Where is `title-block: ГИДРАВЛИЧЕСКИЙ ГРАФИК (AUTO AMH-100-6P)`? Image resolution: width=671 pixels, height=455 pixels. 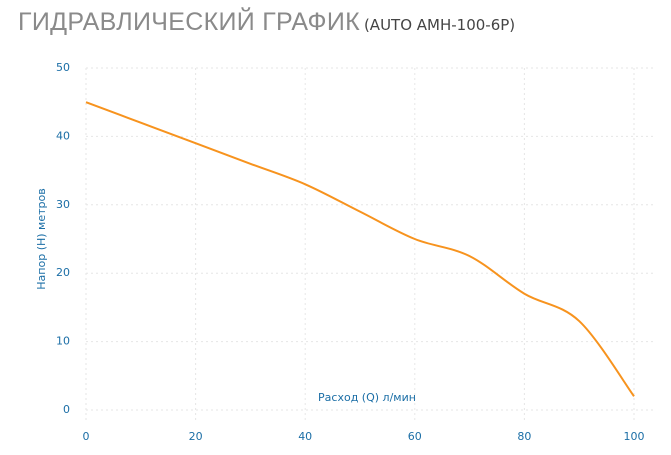
title-block: ГИДРАВЛИЧЕСКИЙ ГРАФИК (AUTO AMH-100-6P) is located at coordinates (266, 22).